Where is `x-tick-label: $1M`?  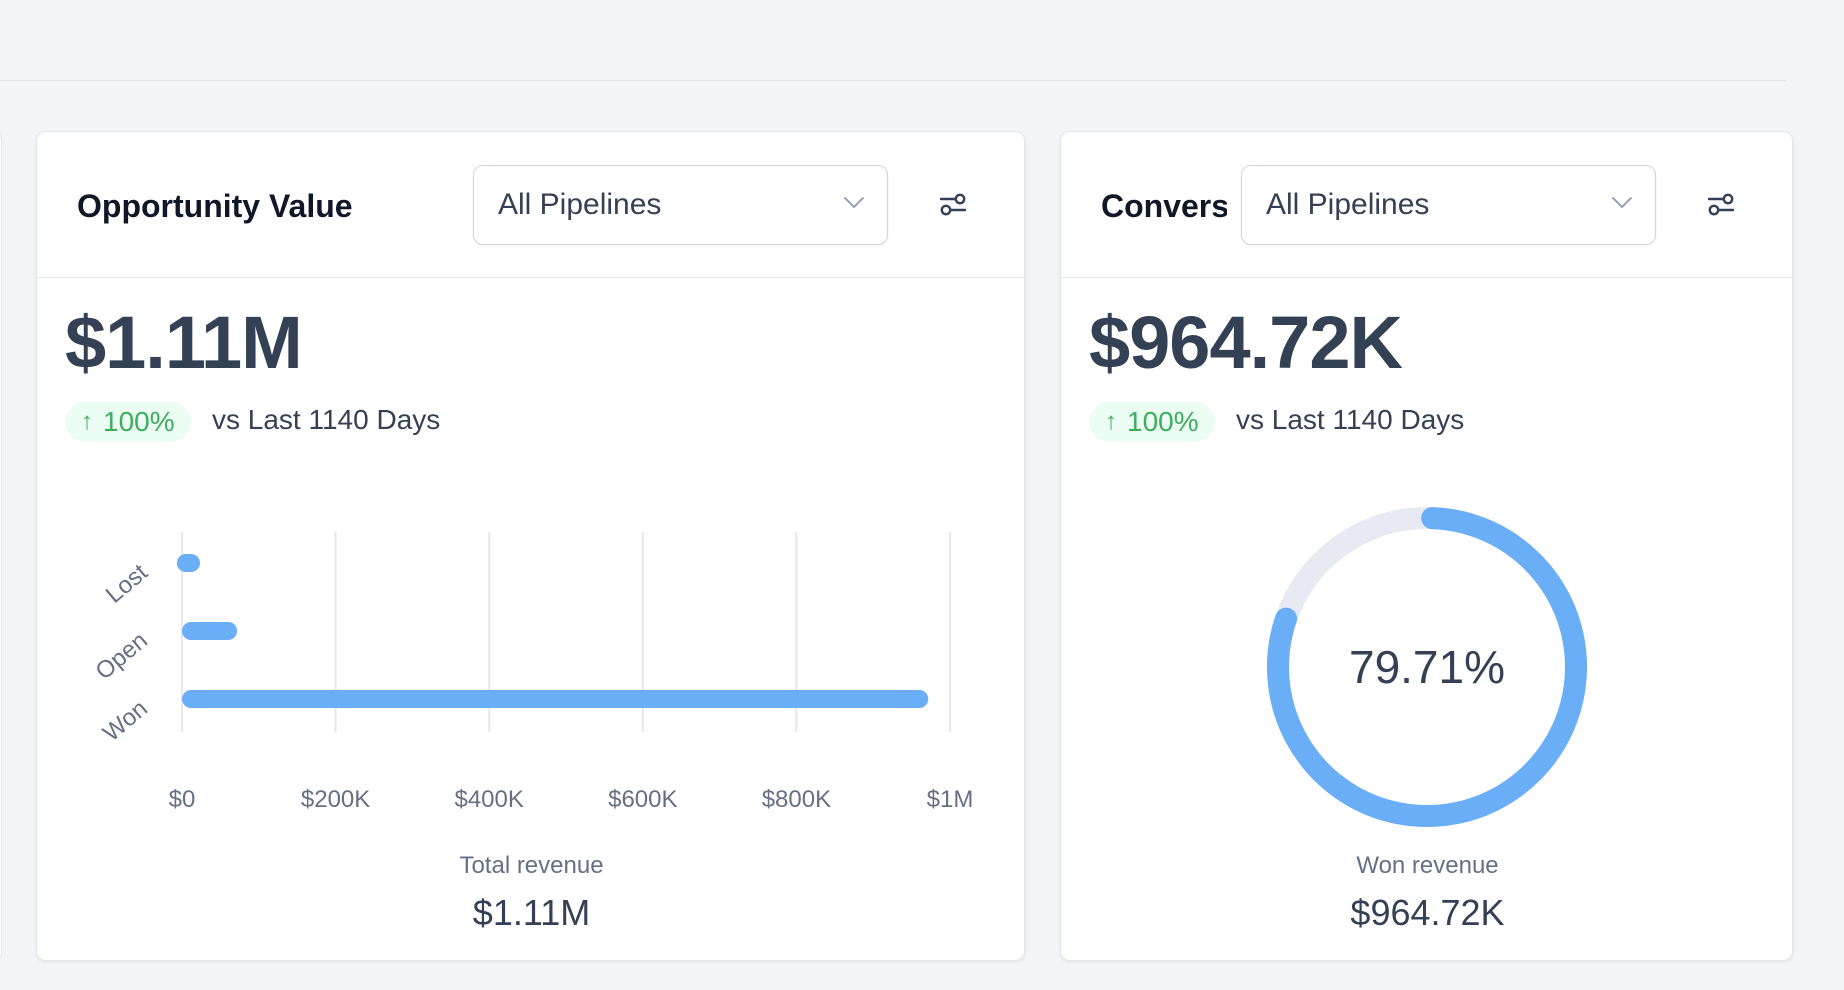 x-tick-label: $1M is located at coordinates (950, 799).